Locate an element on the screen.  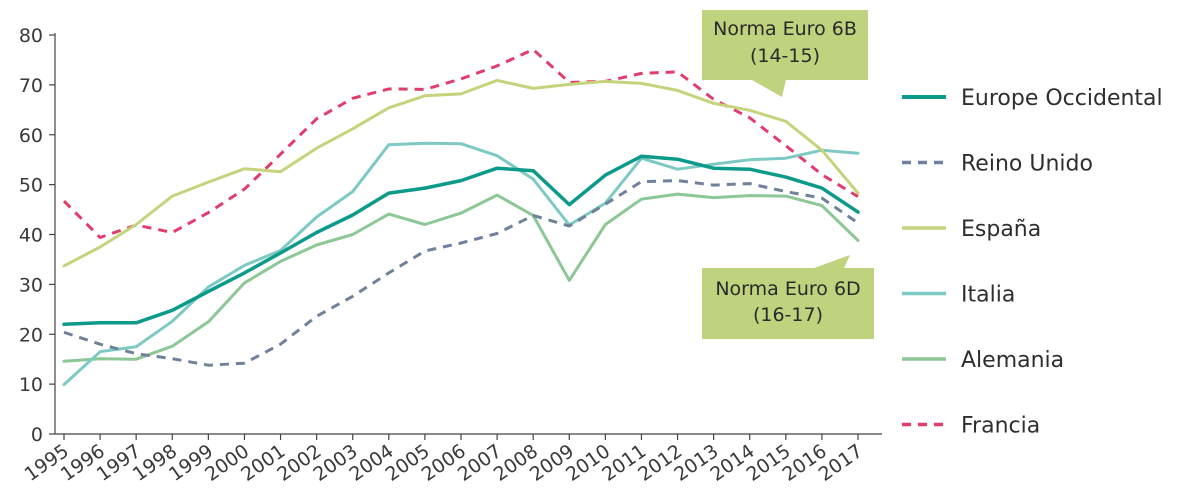
y-tick-label: 10 is located at coordinates (31, 385).